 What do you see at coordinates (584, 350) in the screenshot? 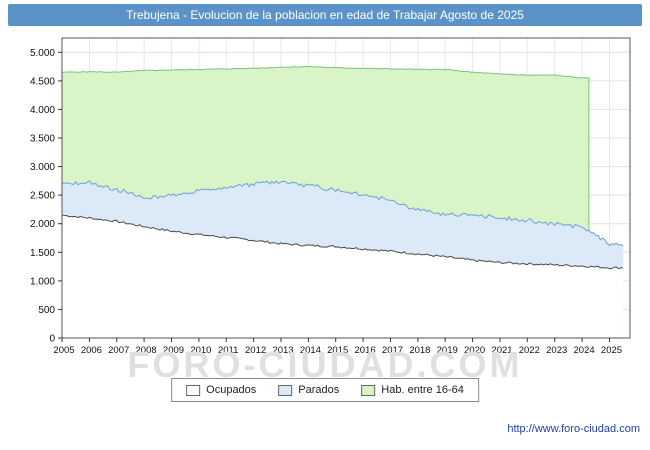
I see `svg-text: 2024` at bounding box center [584, 350].